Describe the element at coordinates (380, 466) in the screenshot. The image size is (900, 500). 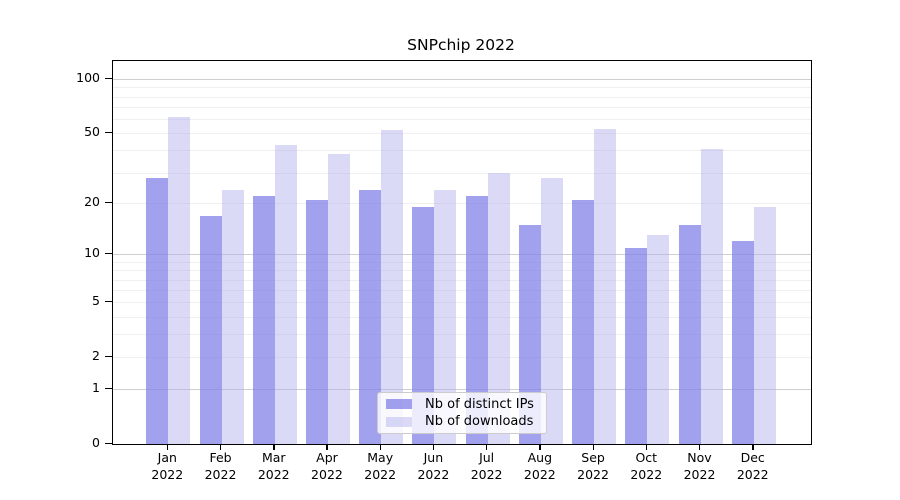
I see `x-tick-label-may: May 2022` at that location.